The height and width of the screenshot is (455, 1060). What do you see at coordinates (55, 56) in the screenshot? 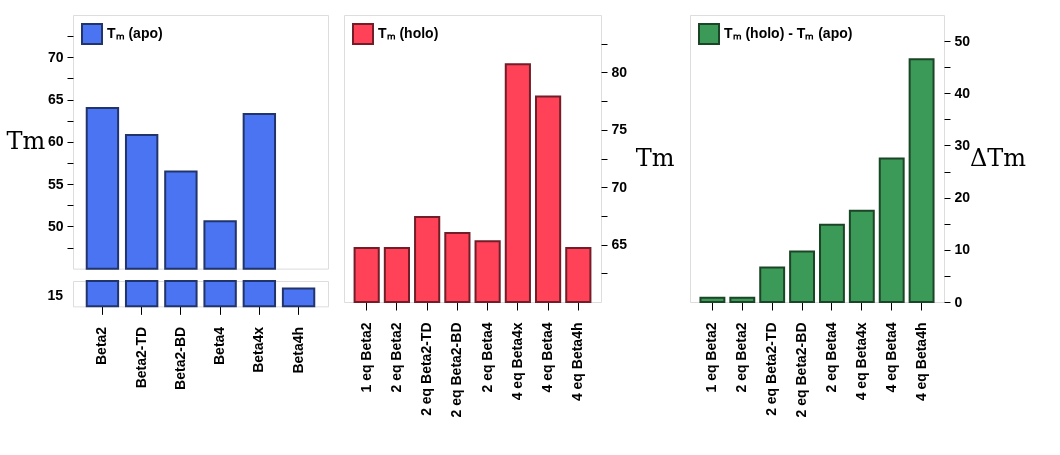
I see `y-tick-label: 70` at bounding box center [55, 56].